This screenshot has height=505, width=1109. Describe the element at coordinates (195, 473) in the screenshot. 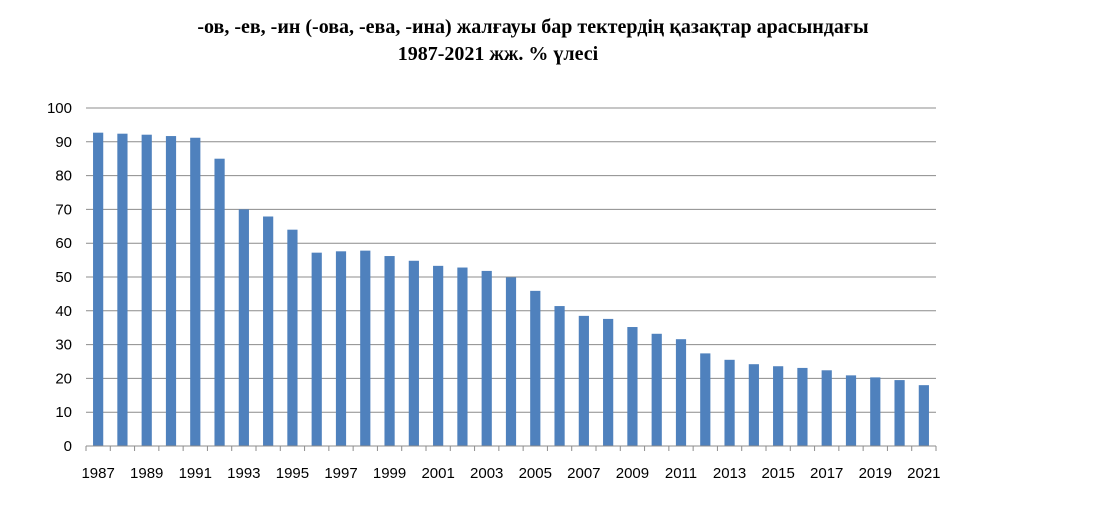

I see `x-tick-label-1991: 1991` at that location.